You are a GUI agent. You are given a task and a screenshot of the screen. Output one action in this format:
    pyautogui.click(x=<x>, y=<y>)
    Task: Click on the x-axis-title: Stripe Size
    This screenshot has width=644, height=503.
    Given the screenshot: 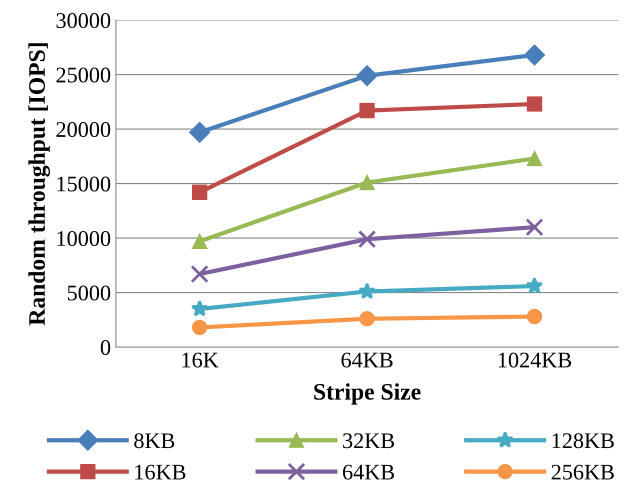 What is the action you would take?
    pyautogui.click(x=367, y=394)
    